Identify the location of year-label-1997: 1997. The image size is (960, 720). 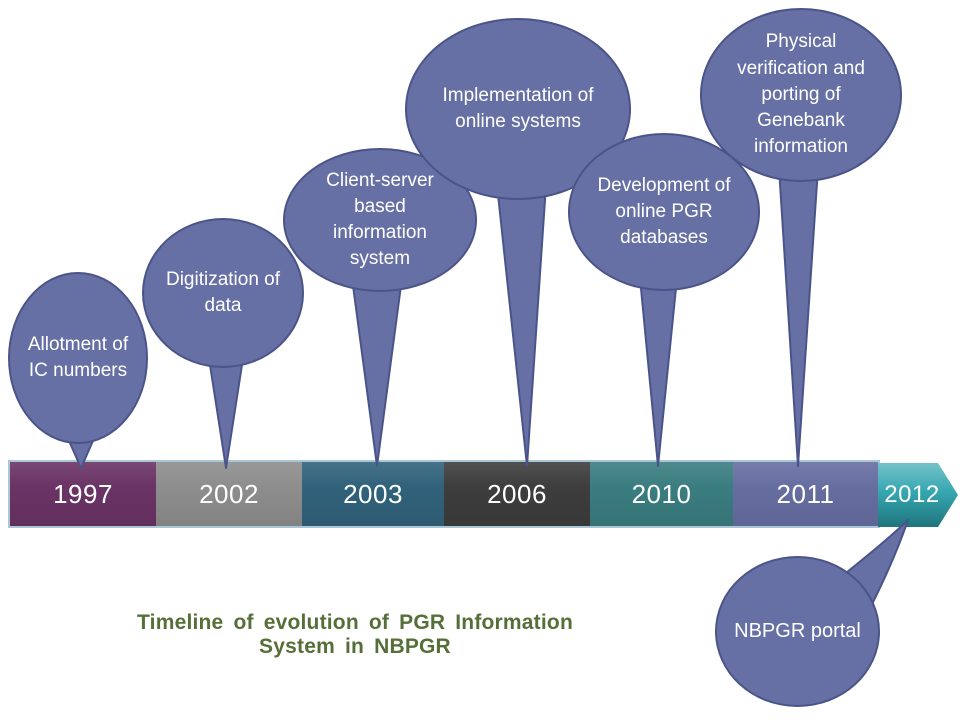
(83, 493).